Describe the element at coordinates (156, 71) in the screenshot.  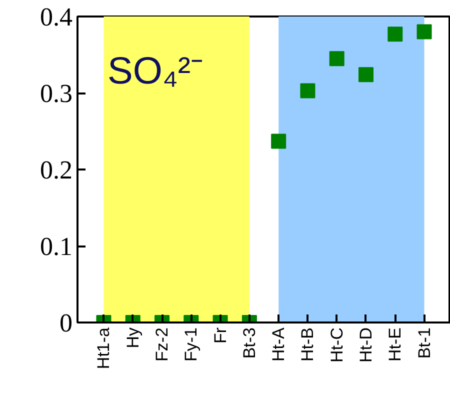
I see `annotation: SO₄²⁻` at that location.